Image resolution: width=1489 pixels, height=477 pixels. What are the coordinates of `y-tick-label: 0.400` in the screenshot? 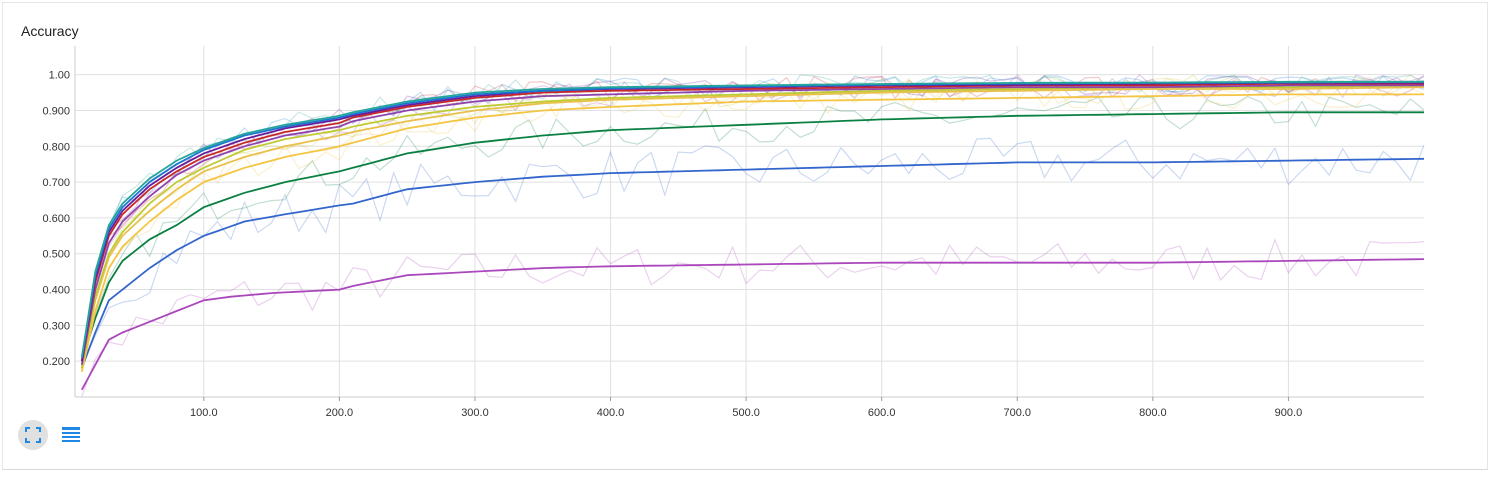 It's located at (56, 291).